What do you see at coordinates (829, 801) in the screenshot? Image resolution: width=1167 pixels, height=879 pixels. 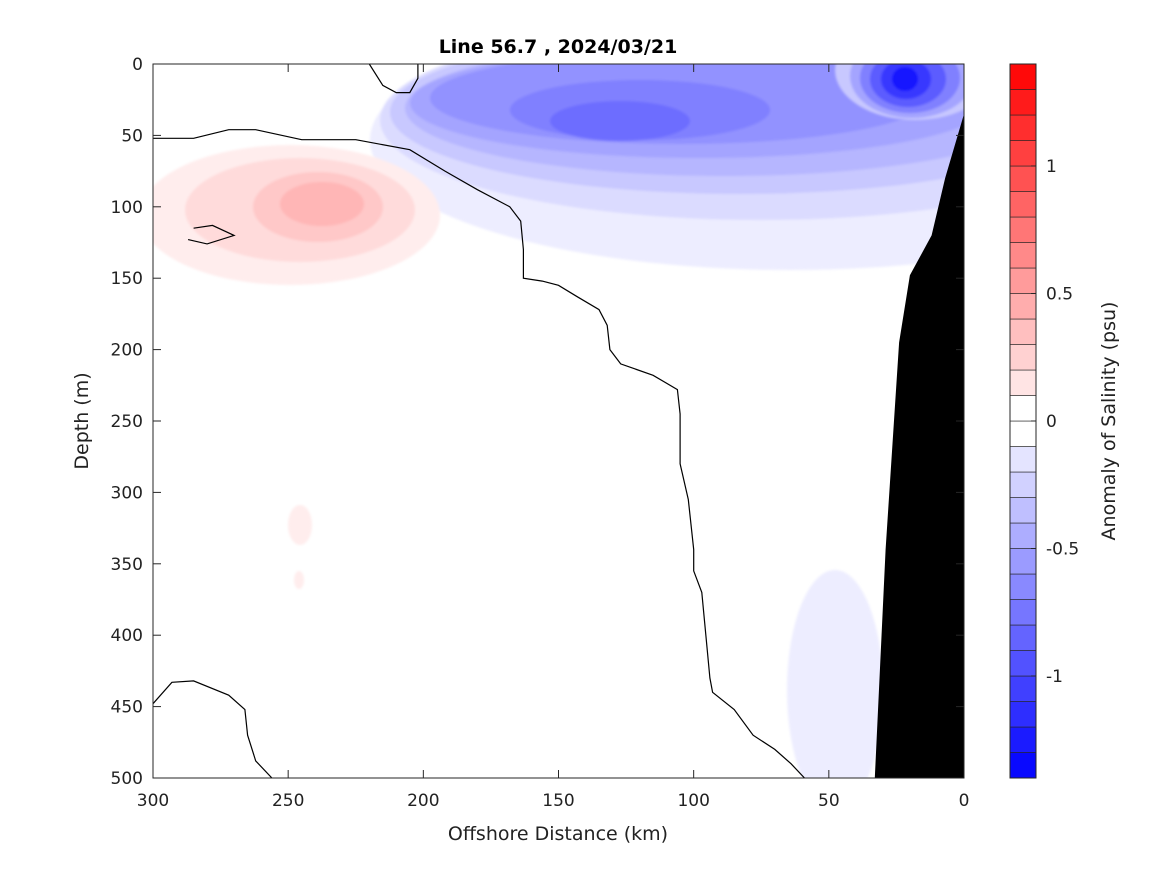 I see `x-tick-label: 50` at bounding box center [829, 801].